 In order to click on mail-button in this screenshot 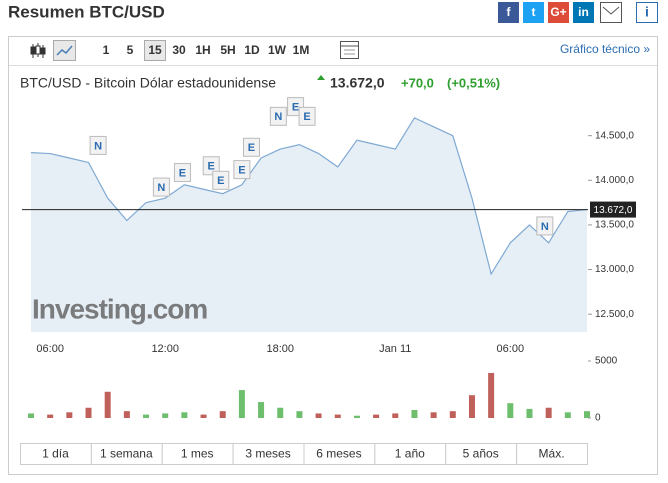, I will do `click(611, 12)`.